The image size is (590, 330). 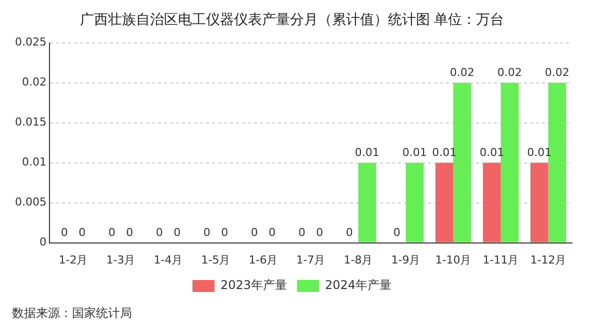 I want to click on x-tick-label: 1-5月, so click(x=215, y=259).